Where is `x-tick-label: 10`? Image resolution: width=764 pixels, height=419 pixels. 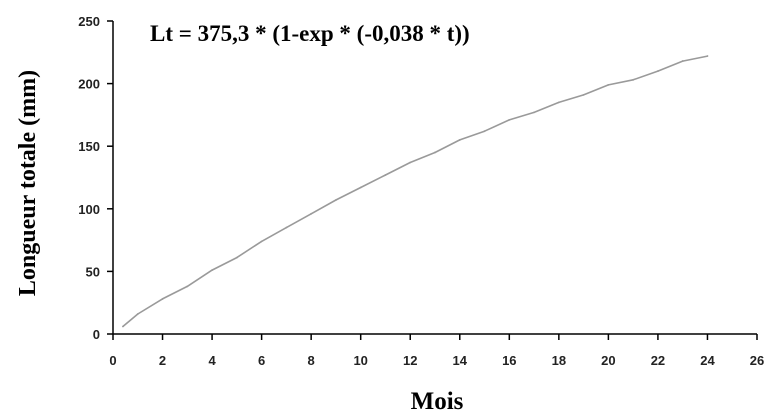
x-tick-label: 10 is located at coordinates (360, 360).